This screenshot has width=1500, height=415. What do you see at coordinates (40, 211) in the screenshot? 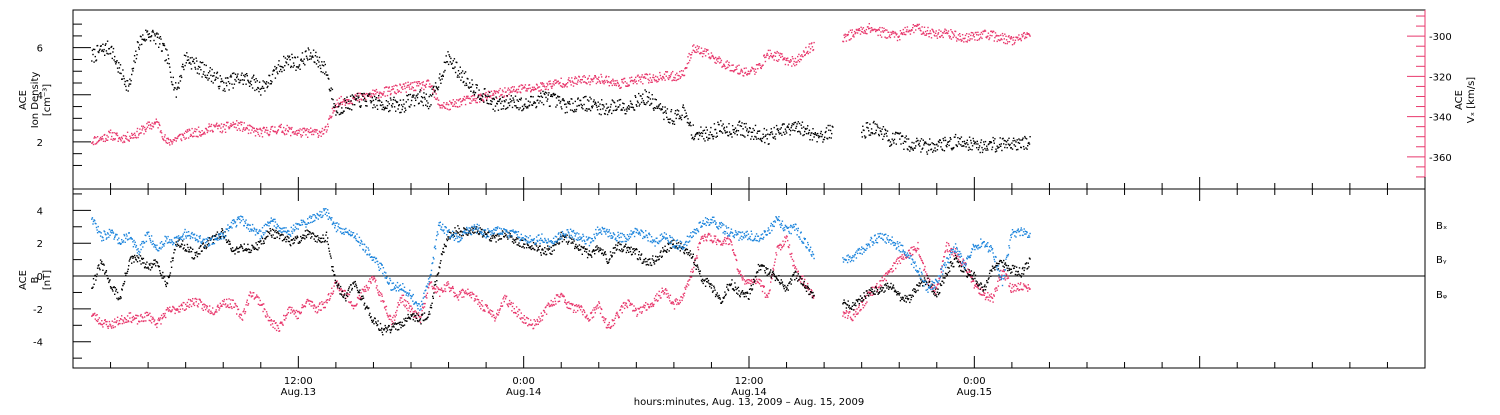
I see `bottom-left-tick-label: 4` at bounding box center [40, 211].